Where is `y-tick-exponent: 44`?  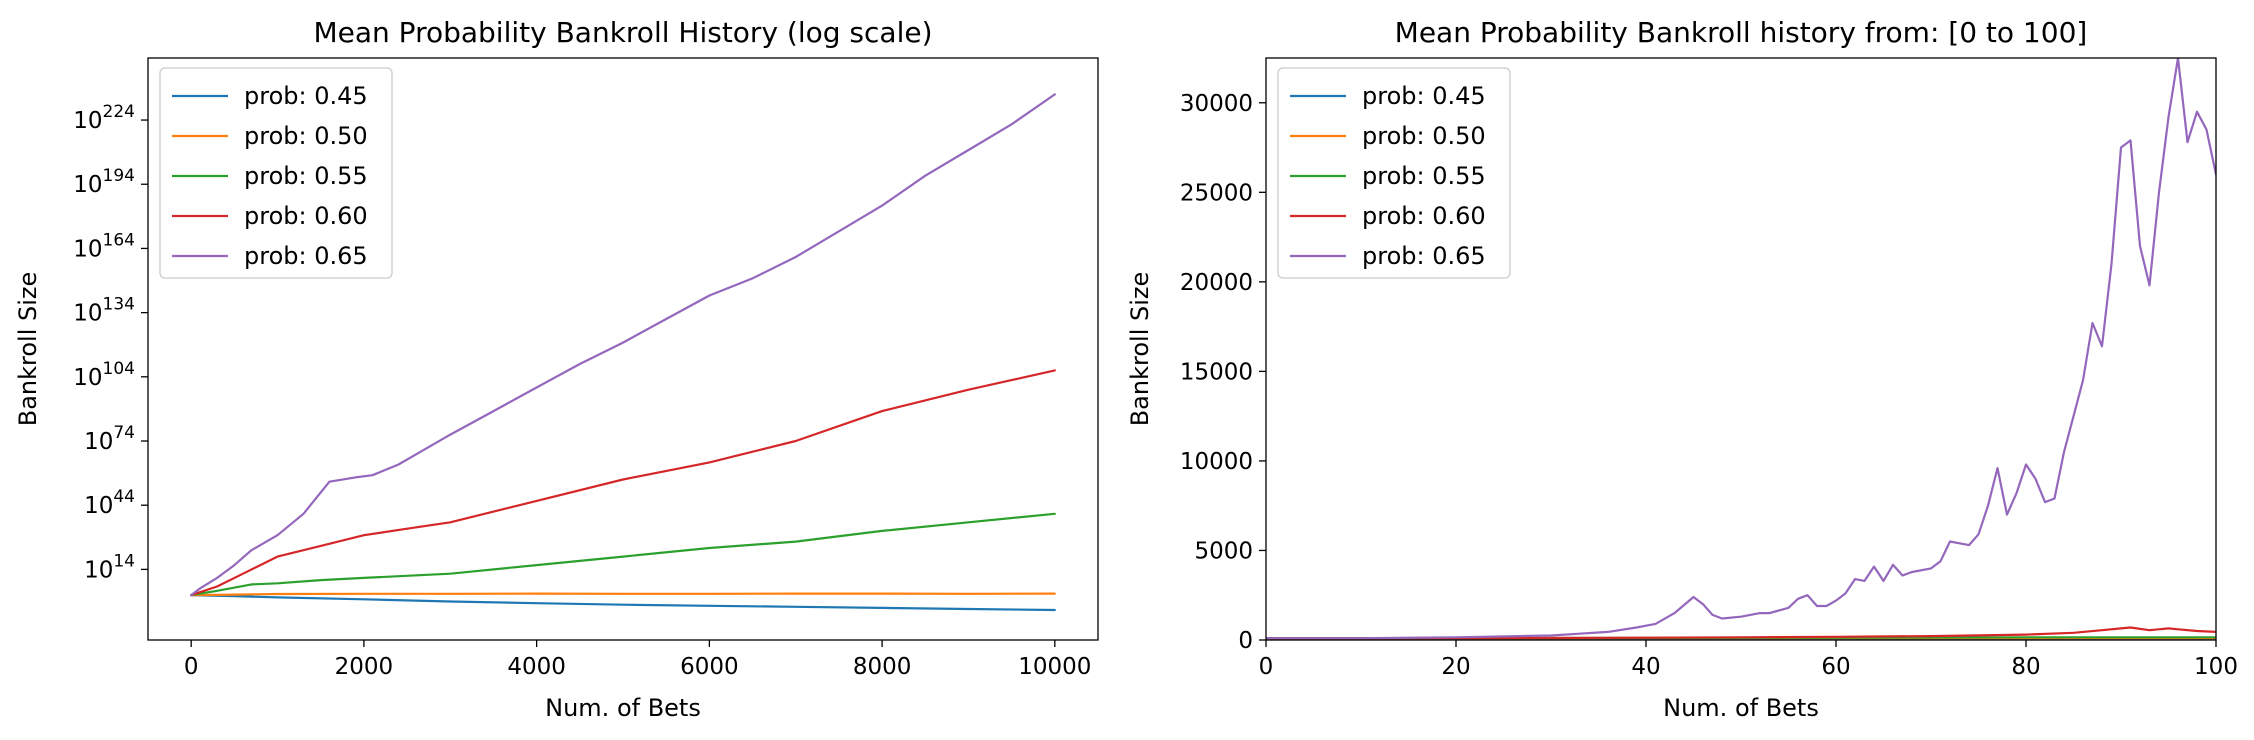 y-tick-exponent: 44 is located at coordinates (124, 497).